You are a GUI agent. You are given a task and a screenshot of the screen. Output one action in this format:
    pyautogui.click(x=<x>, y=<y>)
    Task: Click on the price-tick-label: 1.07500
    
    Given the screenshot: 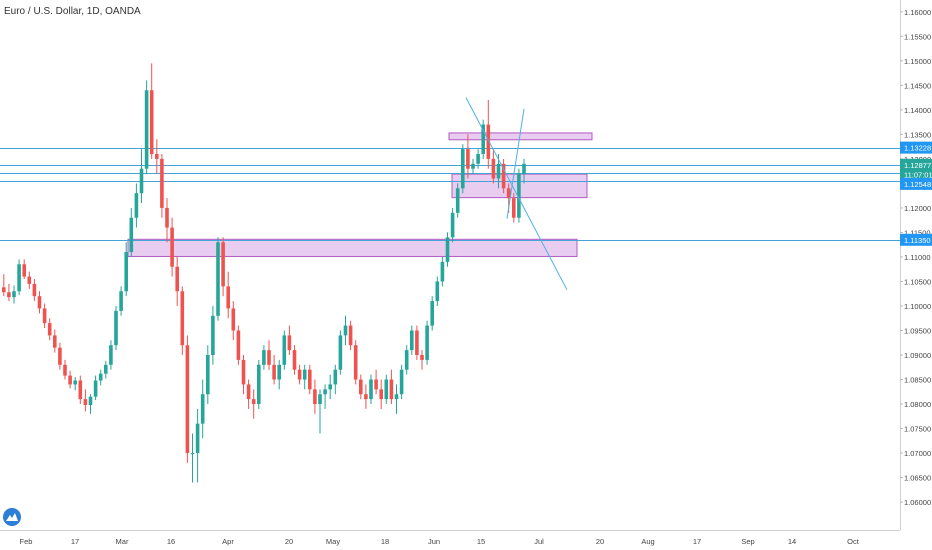 What is the action you would take?
    pyautogui.click(x=917, y=429)
    